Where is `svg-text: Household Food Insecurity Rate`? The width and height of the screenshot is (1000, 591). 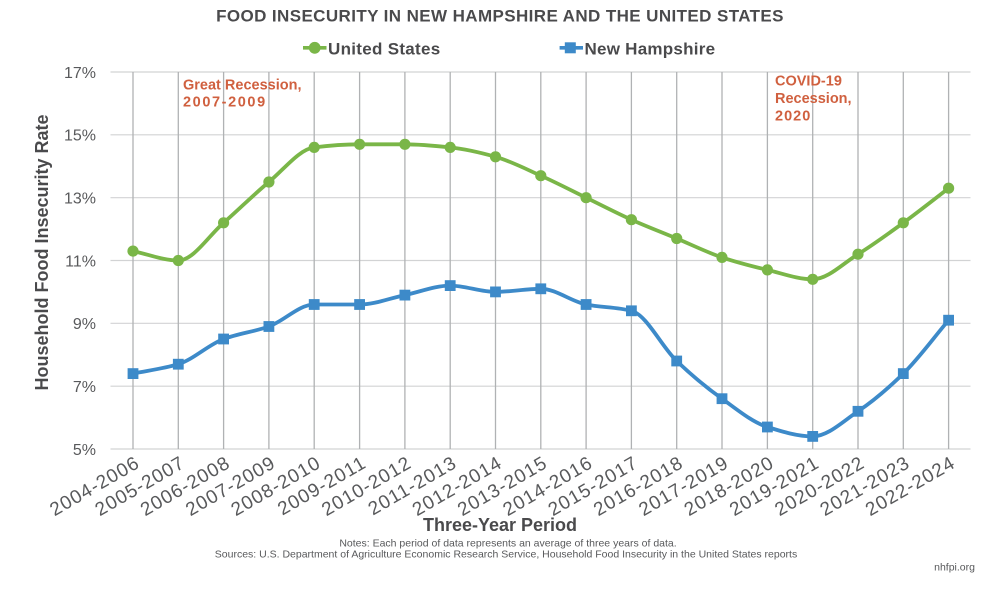 svg-text: Household Food Insecurity Rate is located at coordinates (42, 252).